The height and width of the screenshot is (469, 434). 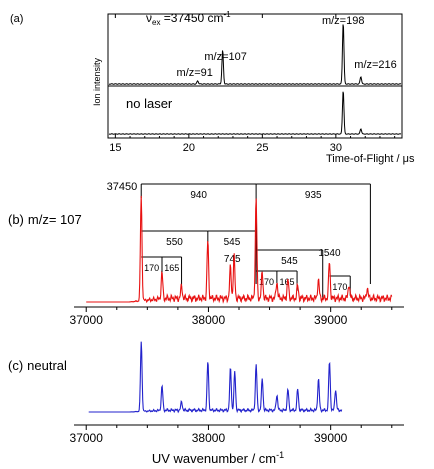 What do you see at coordinates (122, 187) in the screenshot?
I see `origin-label: 37450` at bounding box center [122, 187].